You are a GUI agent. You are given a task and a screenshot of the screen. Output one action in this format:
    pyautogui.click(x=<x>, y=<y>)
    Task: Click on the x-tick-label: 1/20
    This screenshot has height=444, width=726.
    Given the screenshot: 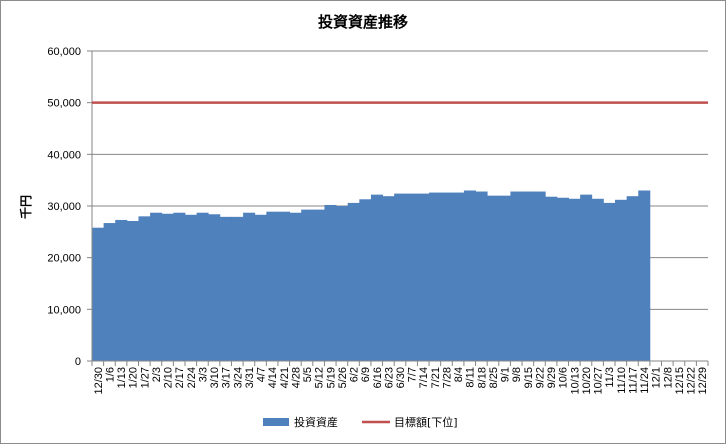 What is the action you would take?
    pyautogui.click(x=134, y=377)
    